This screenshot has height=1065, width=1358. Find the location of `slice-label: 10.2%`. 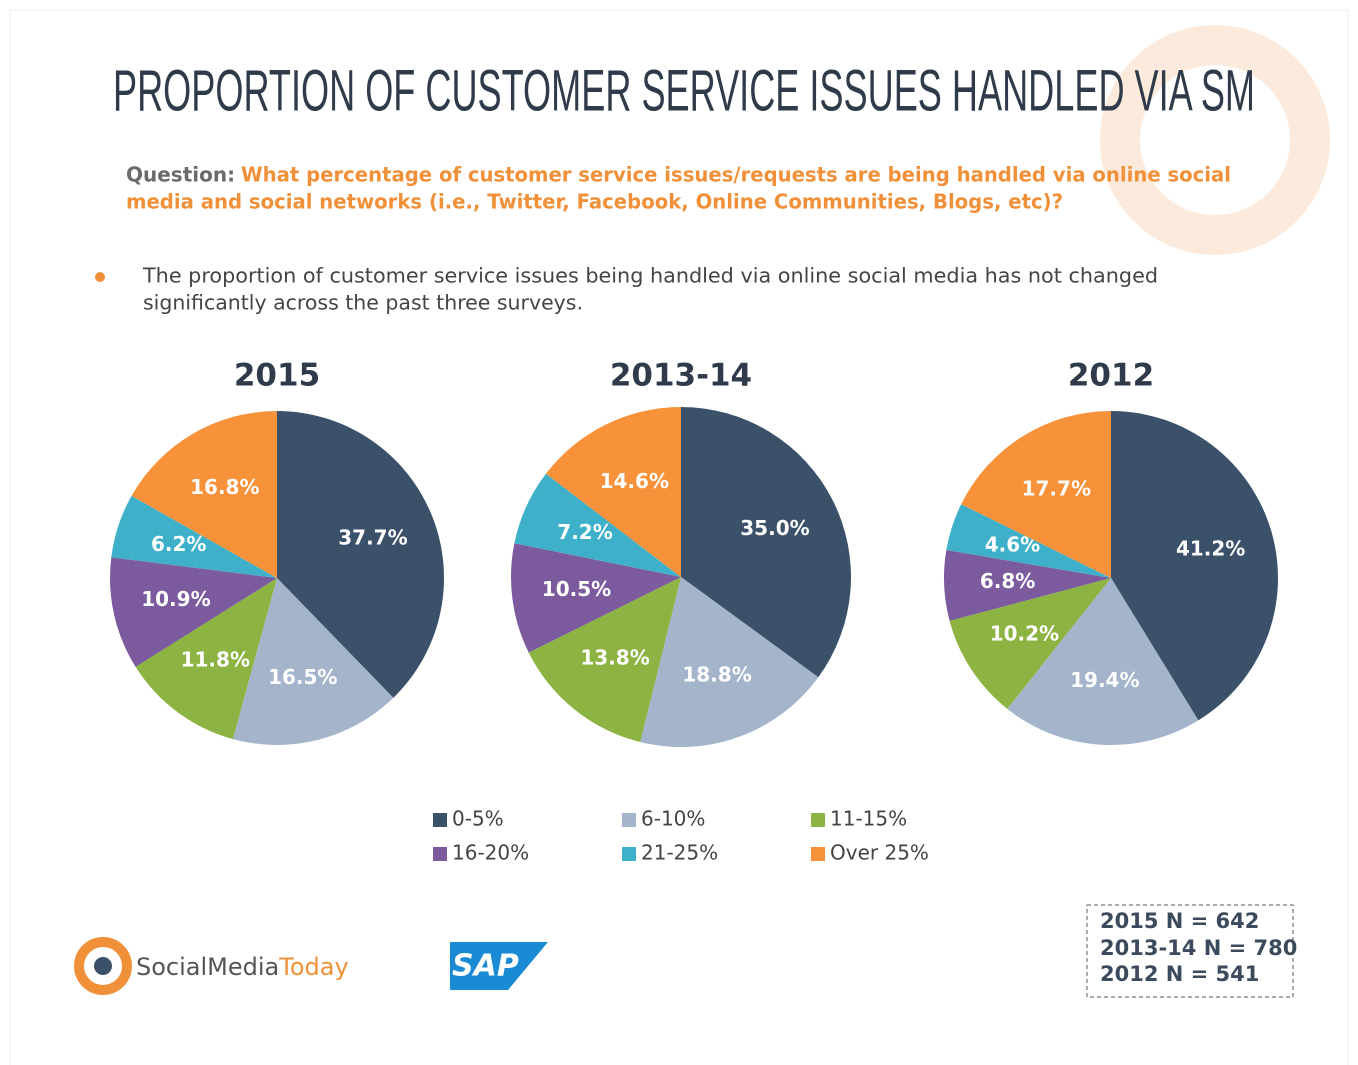

slice-label: 10.2% is located at coordinates (1024, 633).